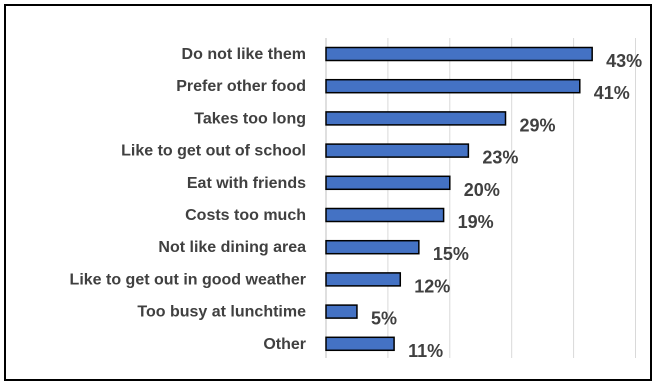  What do you see at coordinates (244, 54) in the screenshot?
I see `category-label: Do not like them` at bounding box center [244, 54].